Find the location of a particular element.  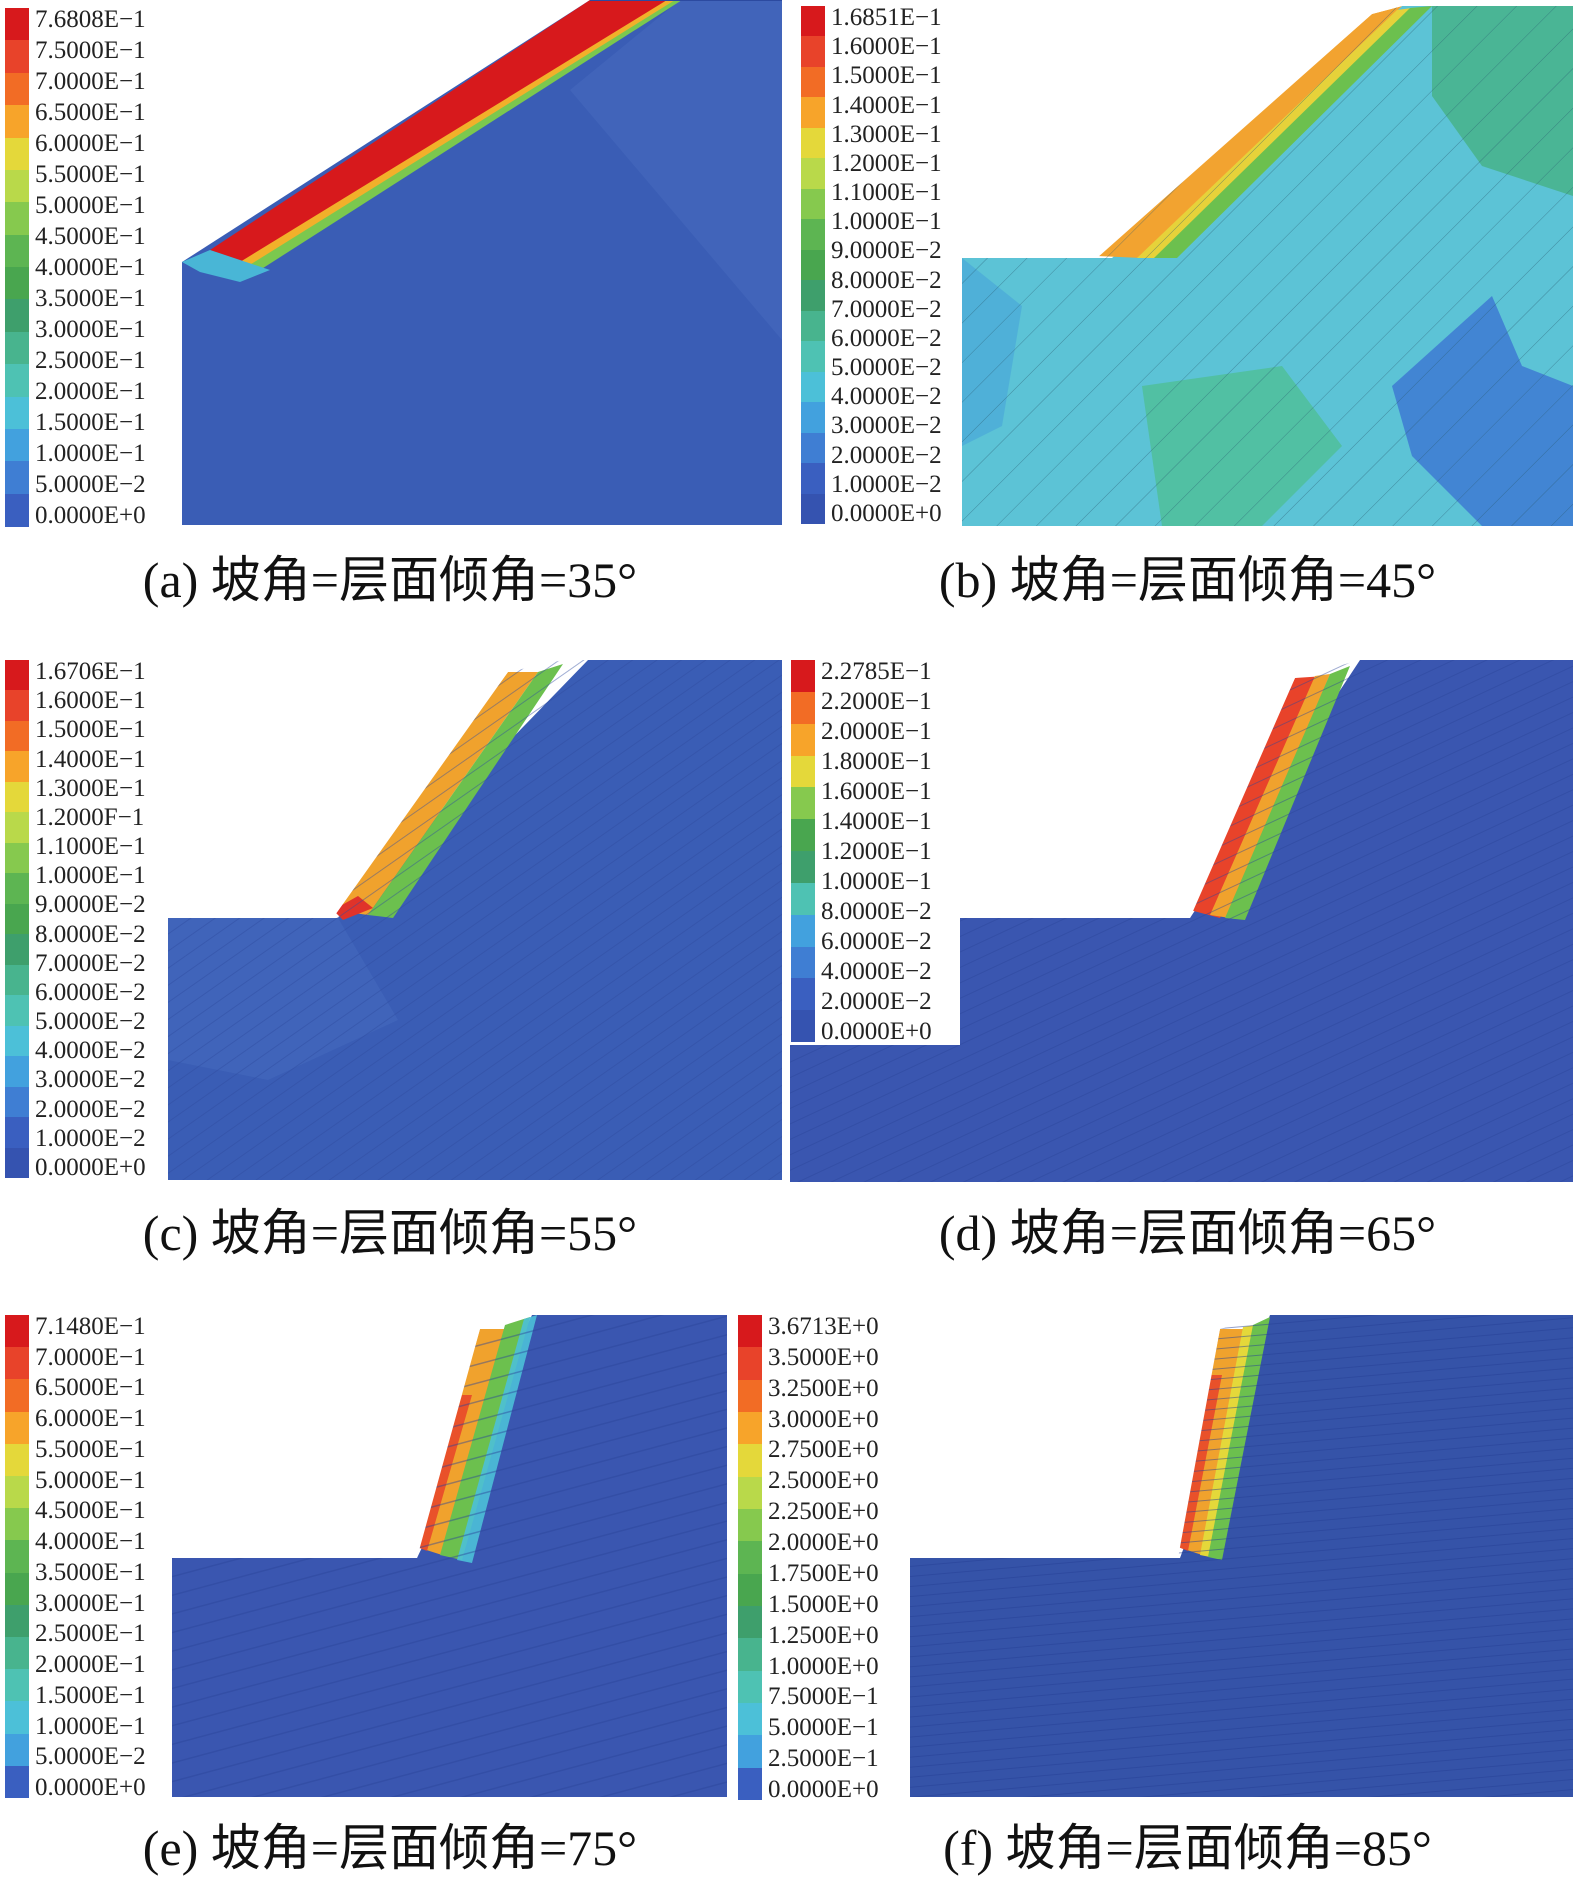

legend-value-label: 1.7500E+0 is located at coordinates (823, 1573).